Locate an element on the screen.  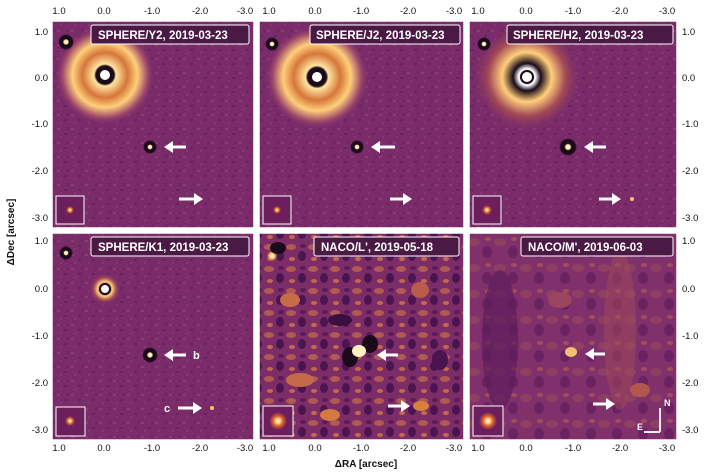
panel-title: SPHERE/Y2, 2019-03-23 is located at coordinates (163, 36).